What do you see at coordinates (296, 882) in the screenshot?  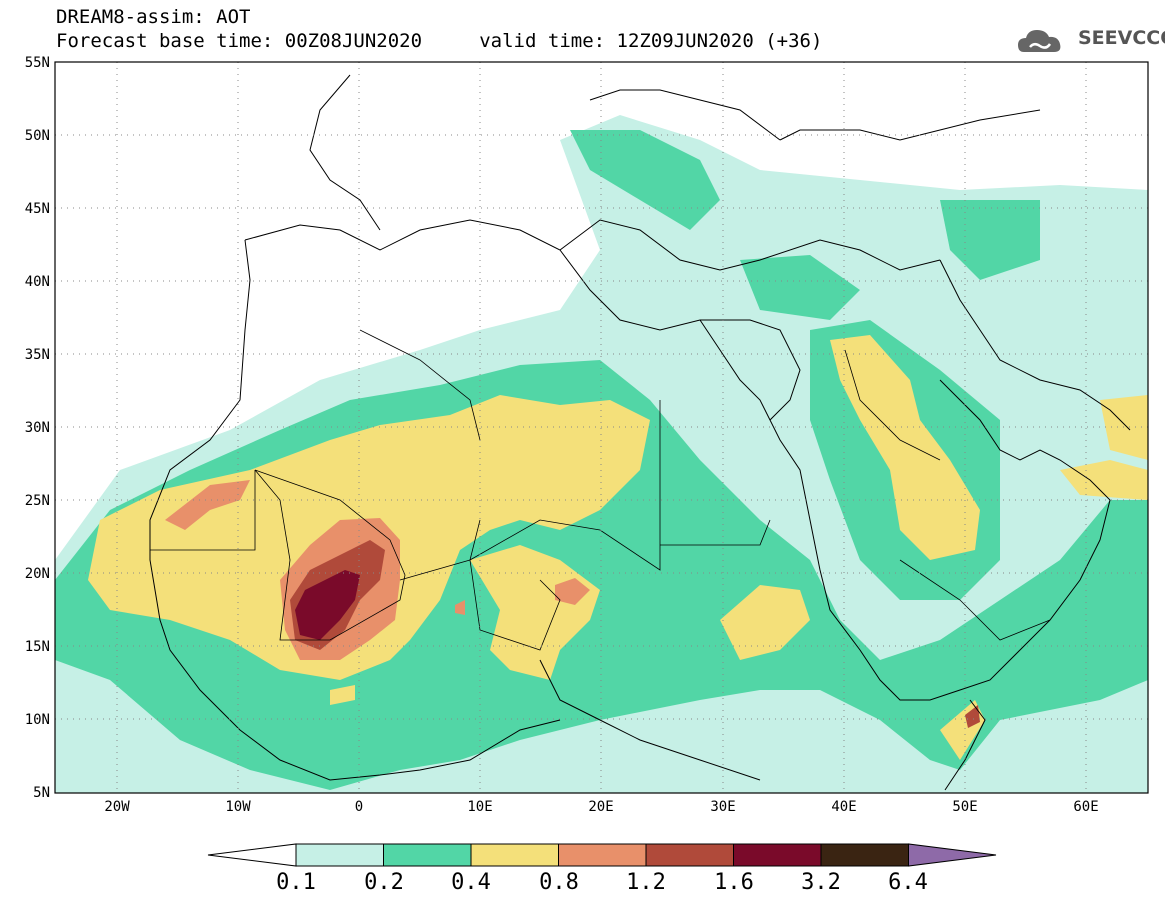 I see `colorbar-label: 0.1` at bounding box center [296, 882].